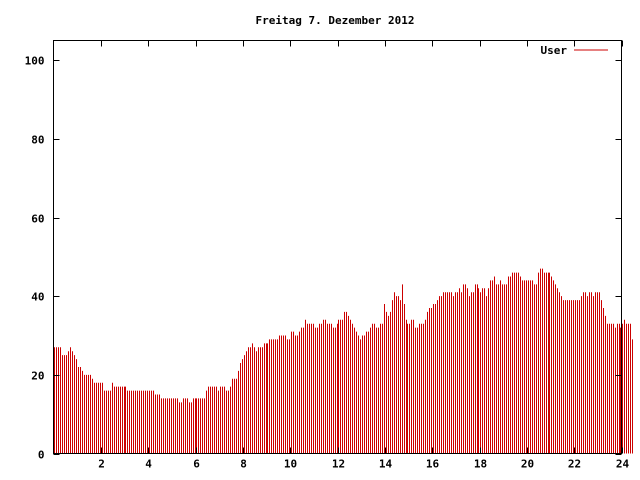 The width and height of the screenshot is (640, 480). What do you see at coordinates (37, 140) in the screenshot?
I see `y-tick-label: 80` at bounding box center [37, 140].